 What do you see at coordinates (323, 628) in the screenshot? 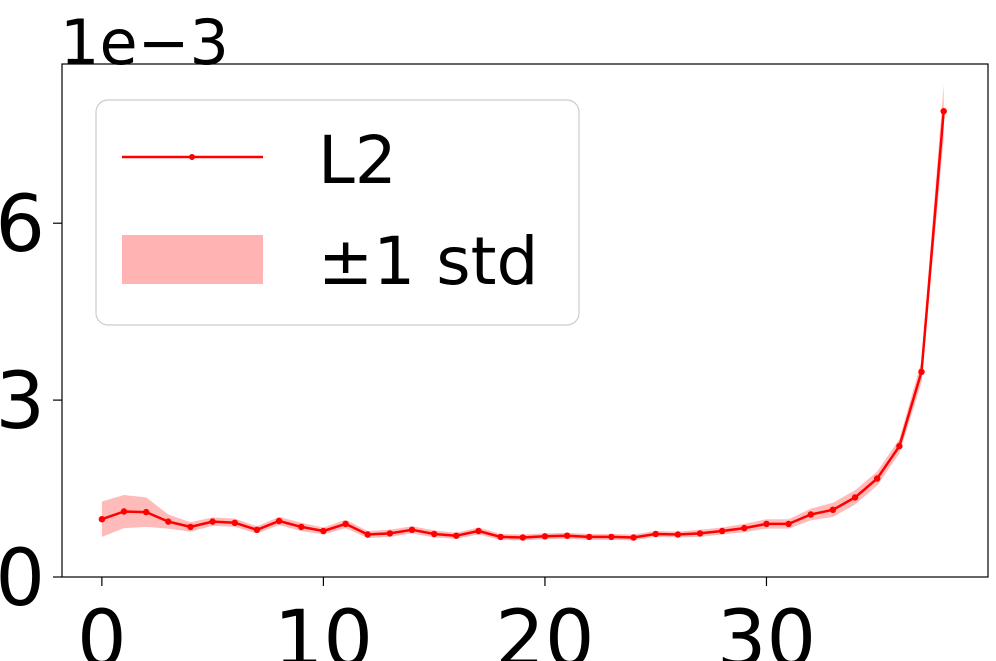
I see `x-tick-label: 10` at bounding box center [323, 628].